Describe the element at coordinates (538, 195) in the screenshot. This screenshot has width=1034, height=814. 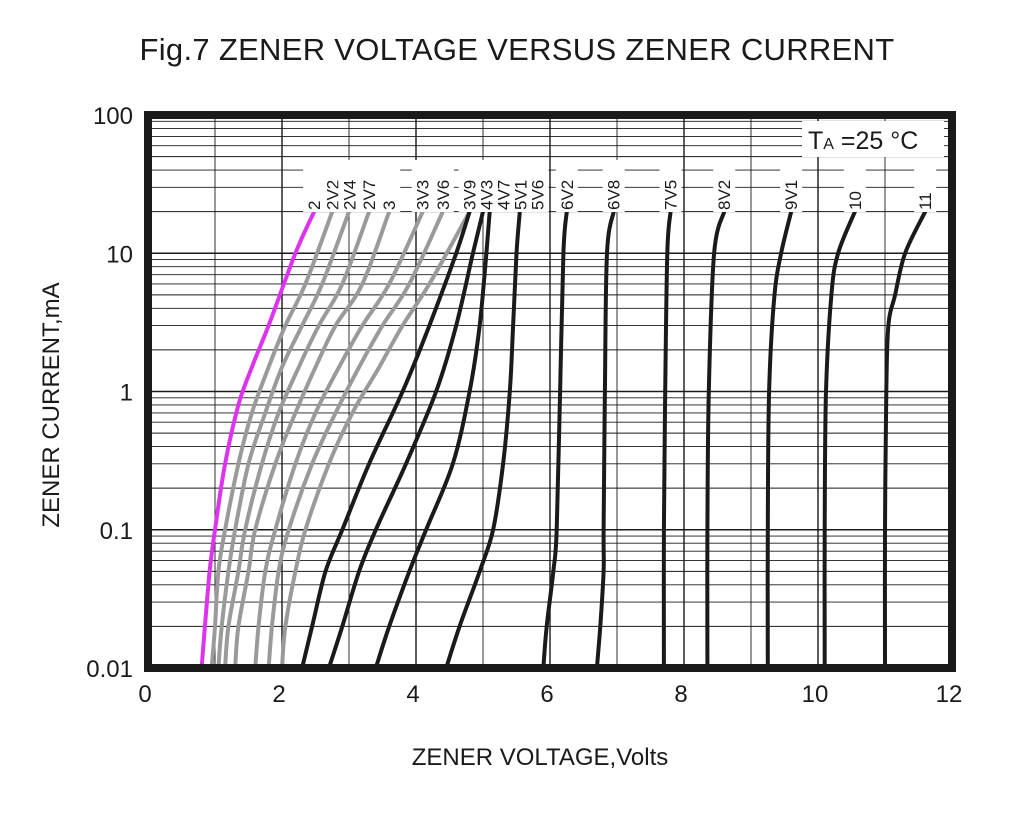
I see `series-label-5v6: 5V6` at that location.